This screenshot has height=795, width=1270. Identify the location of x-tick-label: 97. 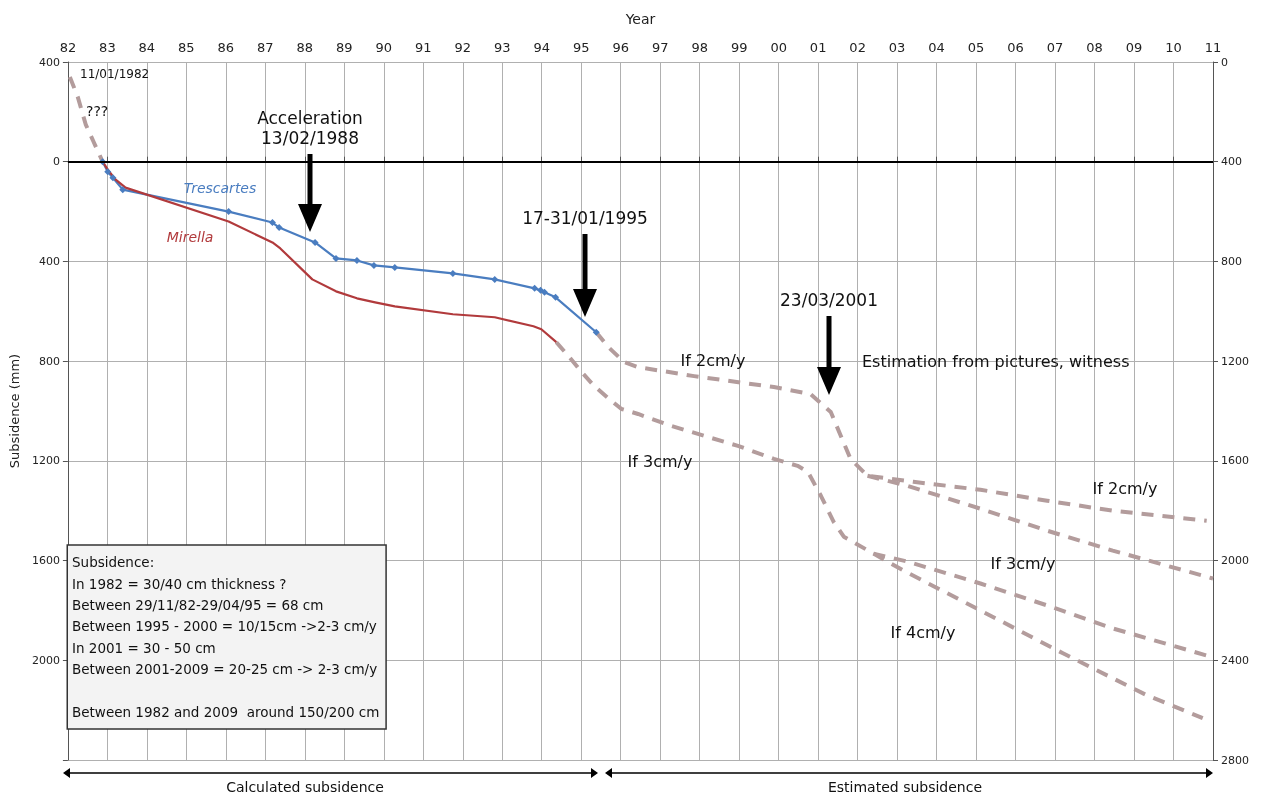
(660, 47).